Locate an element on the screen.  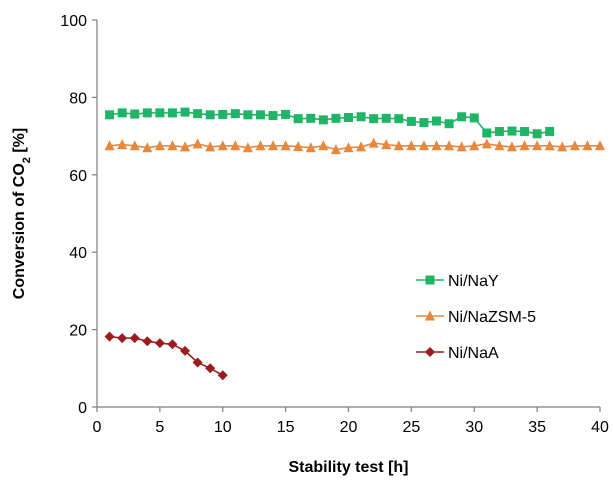
x-tick-label: 40 is located at coordinates (600, 427).